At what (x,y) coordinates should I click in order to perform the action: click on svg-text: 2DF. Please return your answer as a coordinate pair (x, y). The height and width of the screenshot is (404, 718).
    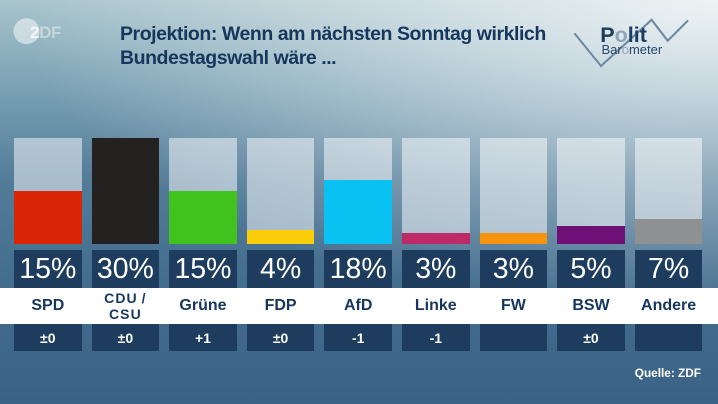
    Looking at the image, I should click on (45, 32).